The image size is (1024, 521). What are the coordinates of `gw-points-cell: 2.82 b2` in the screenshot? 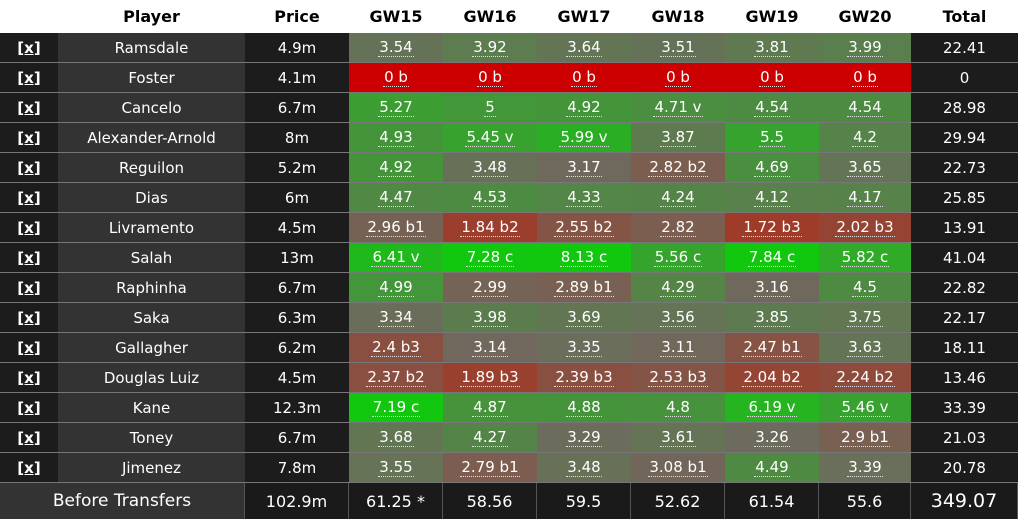 It's located at (678, 168).